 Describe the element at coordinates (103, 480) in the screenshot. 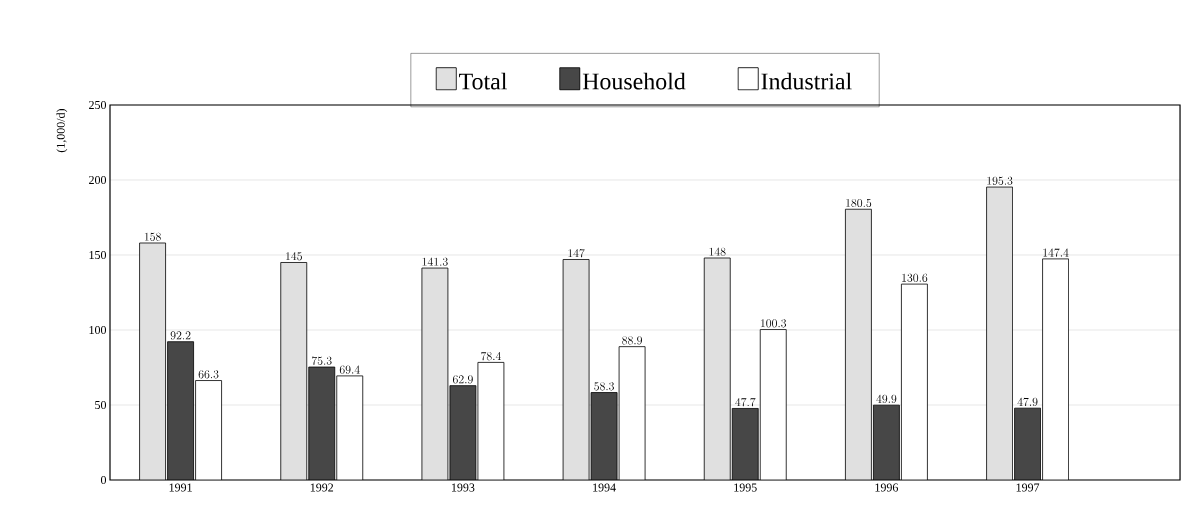

I see `y-tick-label: 0` at that location.